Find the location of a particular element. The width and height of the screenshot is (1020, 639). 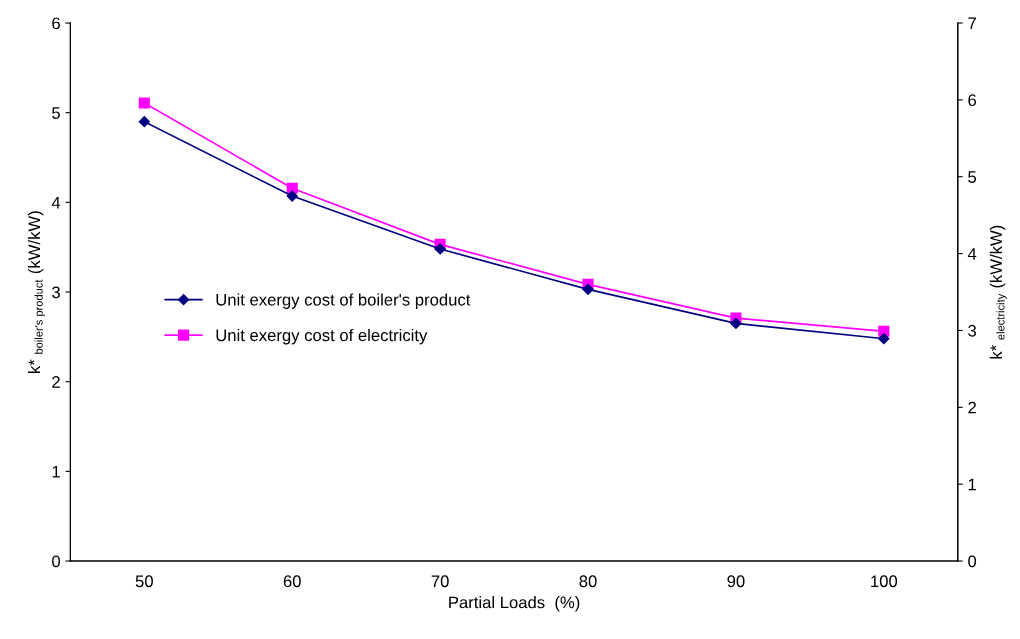

x-tick-label: 50 is located at coordinates (144, 581).